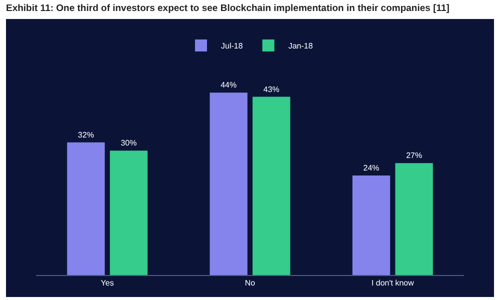 This screenshot has height=300, width=500. Describe the element at coordinates (107, 283) in the screenshot. I see `x-tick-label: Yes` at that location.